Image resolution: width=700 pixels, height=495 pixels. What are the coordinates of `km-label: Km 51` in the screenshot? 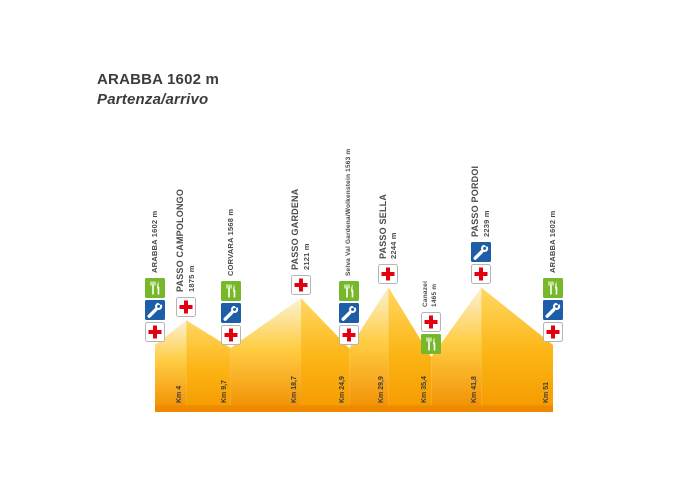 It's located at (546, 392).